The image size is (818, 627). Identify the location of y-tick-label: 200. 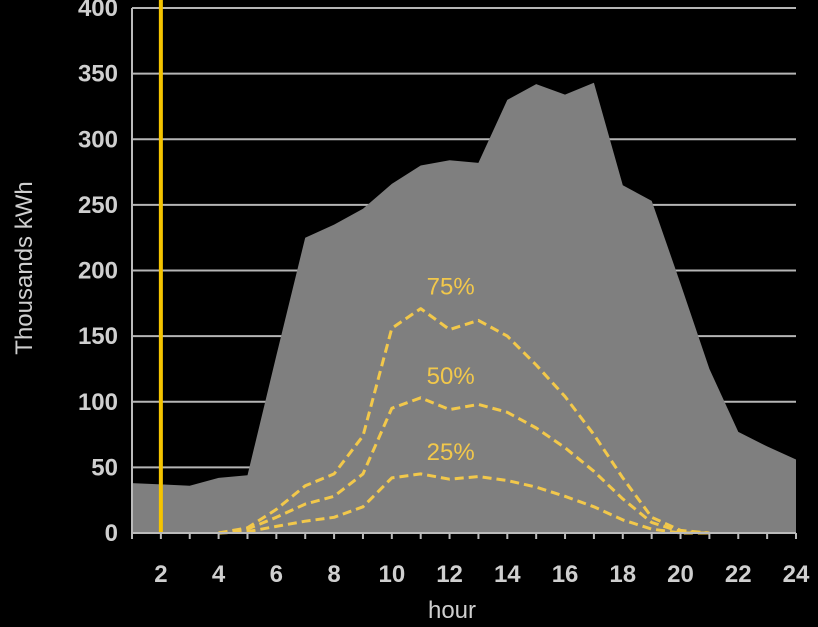
(98, 271).